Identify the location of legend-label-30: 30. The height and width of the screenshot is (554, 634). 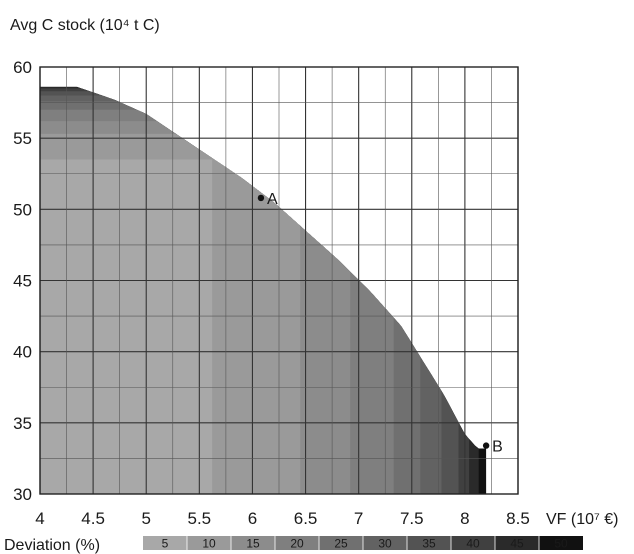
(385, 544).